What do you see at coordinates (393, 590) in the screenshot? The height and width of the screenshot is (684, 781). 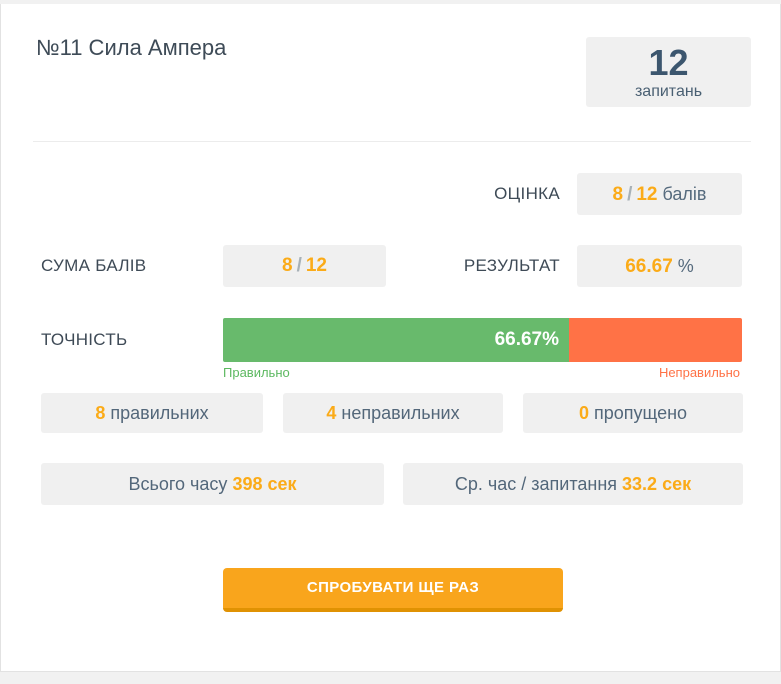 I see `retry-button: СПРОБУВАТИ ЩЕ РАЗ` at bounding box center [393, 590].